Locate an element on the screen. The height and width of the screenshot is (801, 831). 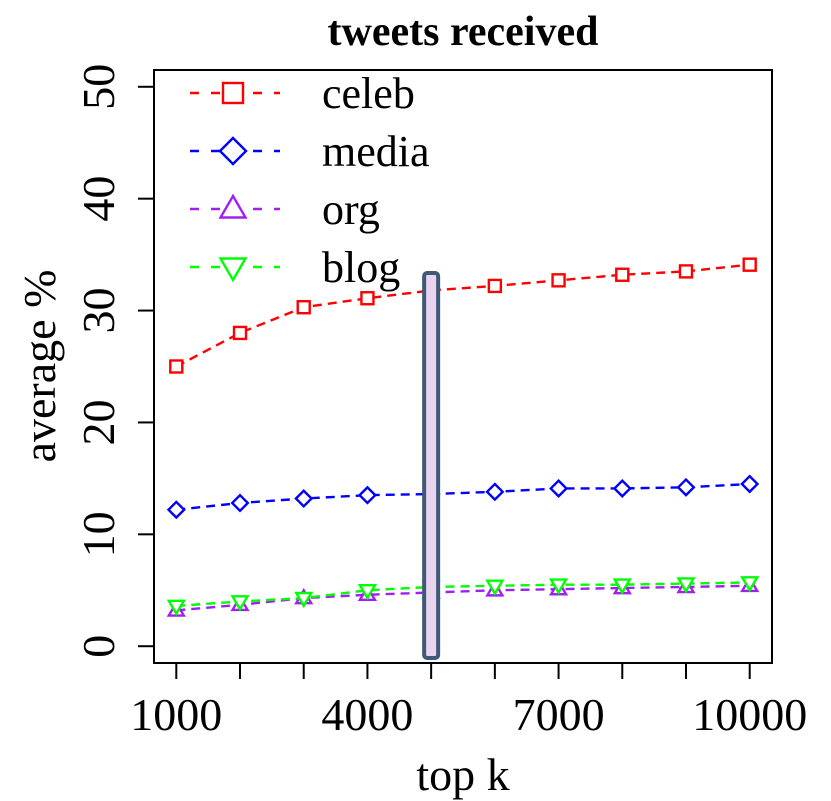
y-axis-label: average % is located at coordinates (39, 366).